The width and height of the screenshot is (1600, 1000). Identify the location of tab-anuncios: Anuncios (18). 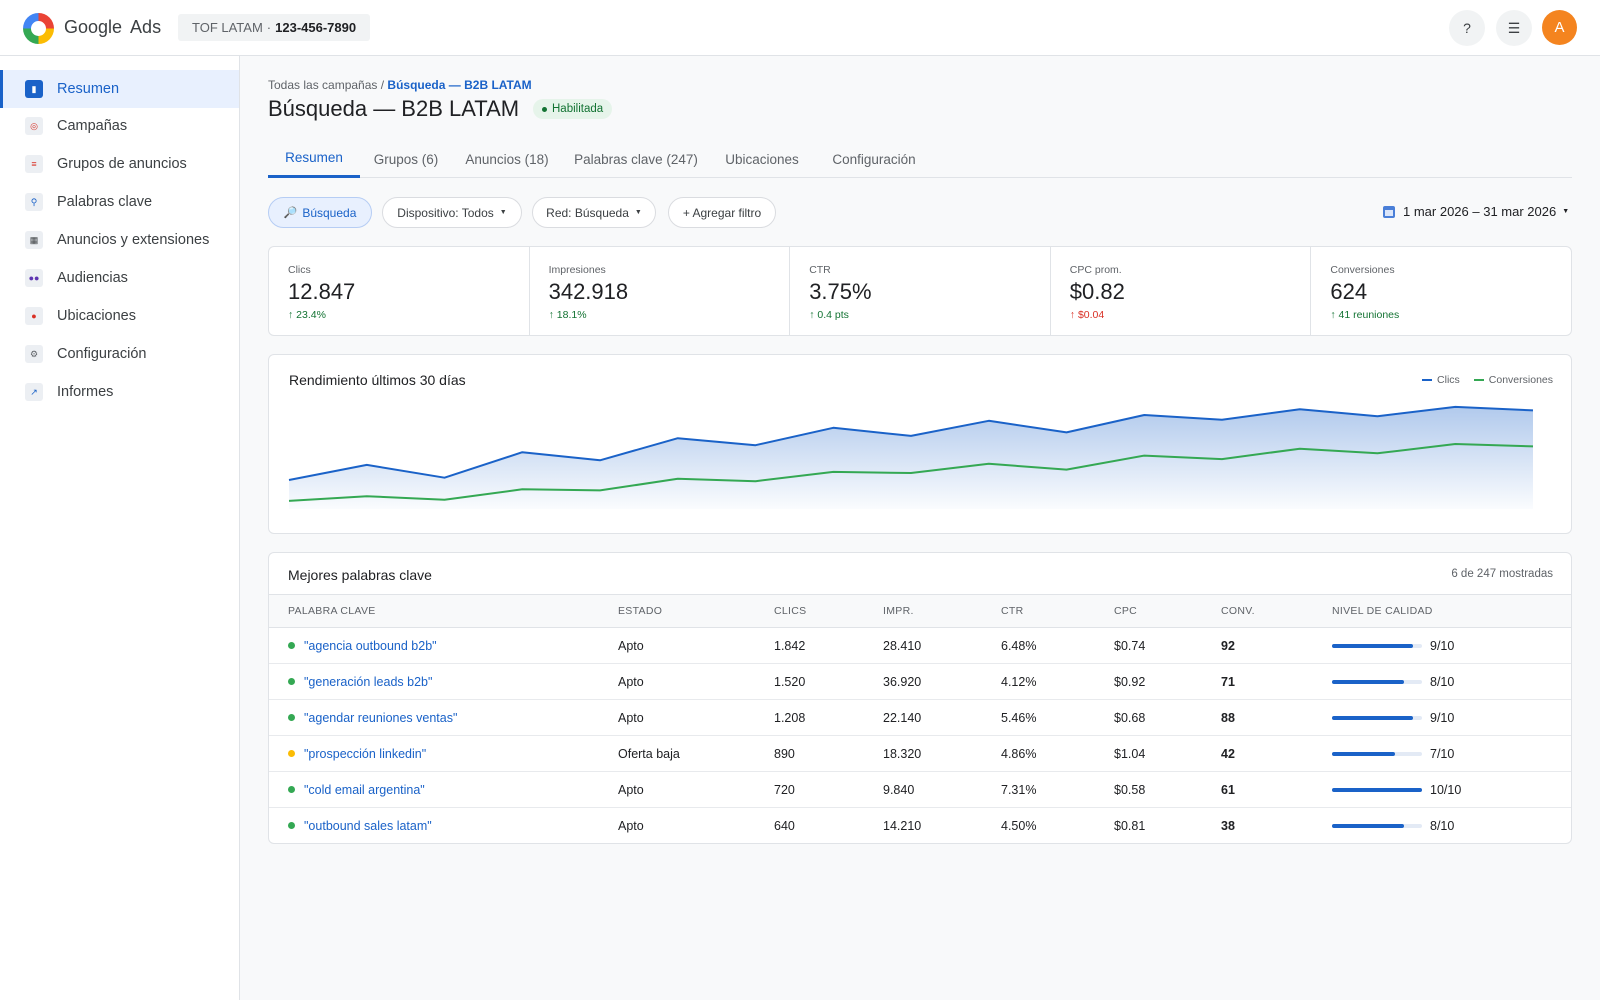
(507, 159).